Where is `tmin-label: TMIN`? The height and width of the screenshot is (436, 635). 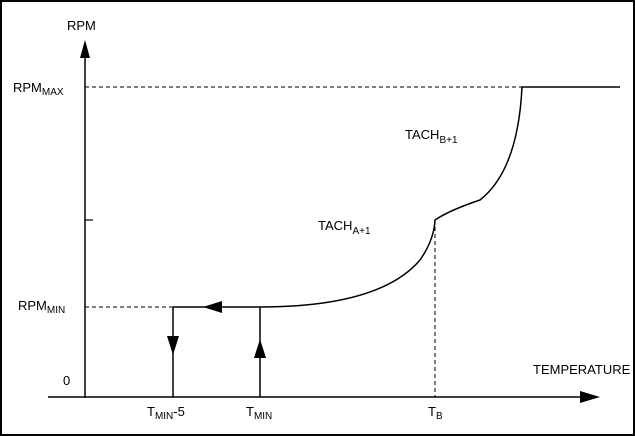
tmin-label: TMIN is located at coordinates (259, 413).